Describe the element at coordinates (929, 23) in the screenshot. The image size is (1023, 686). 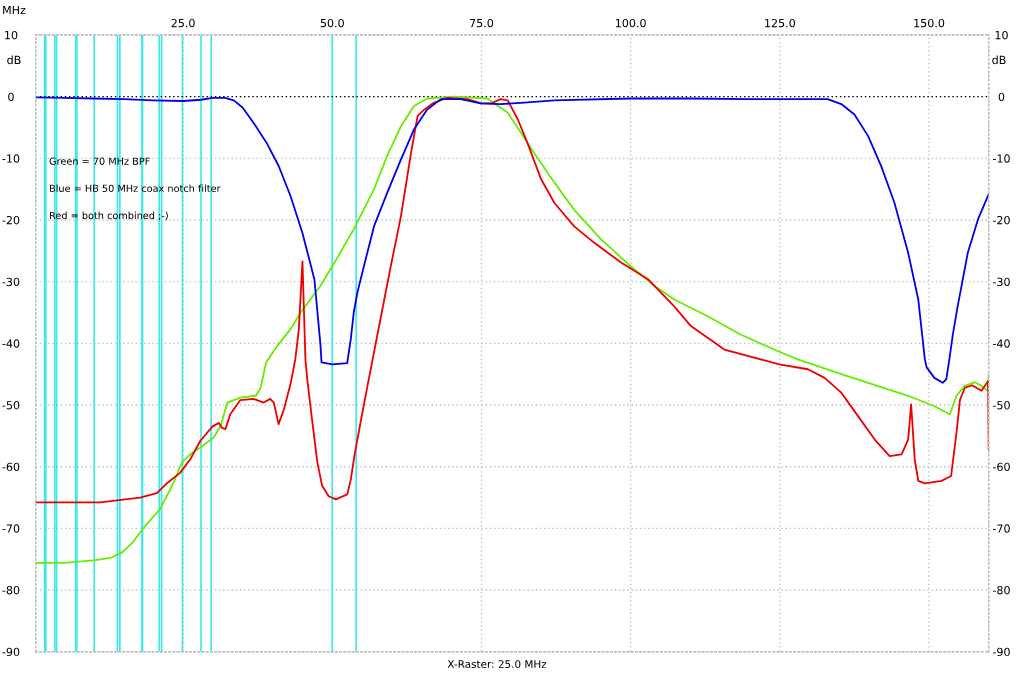
I see `x-tick-label: 150.0` at that location.